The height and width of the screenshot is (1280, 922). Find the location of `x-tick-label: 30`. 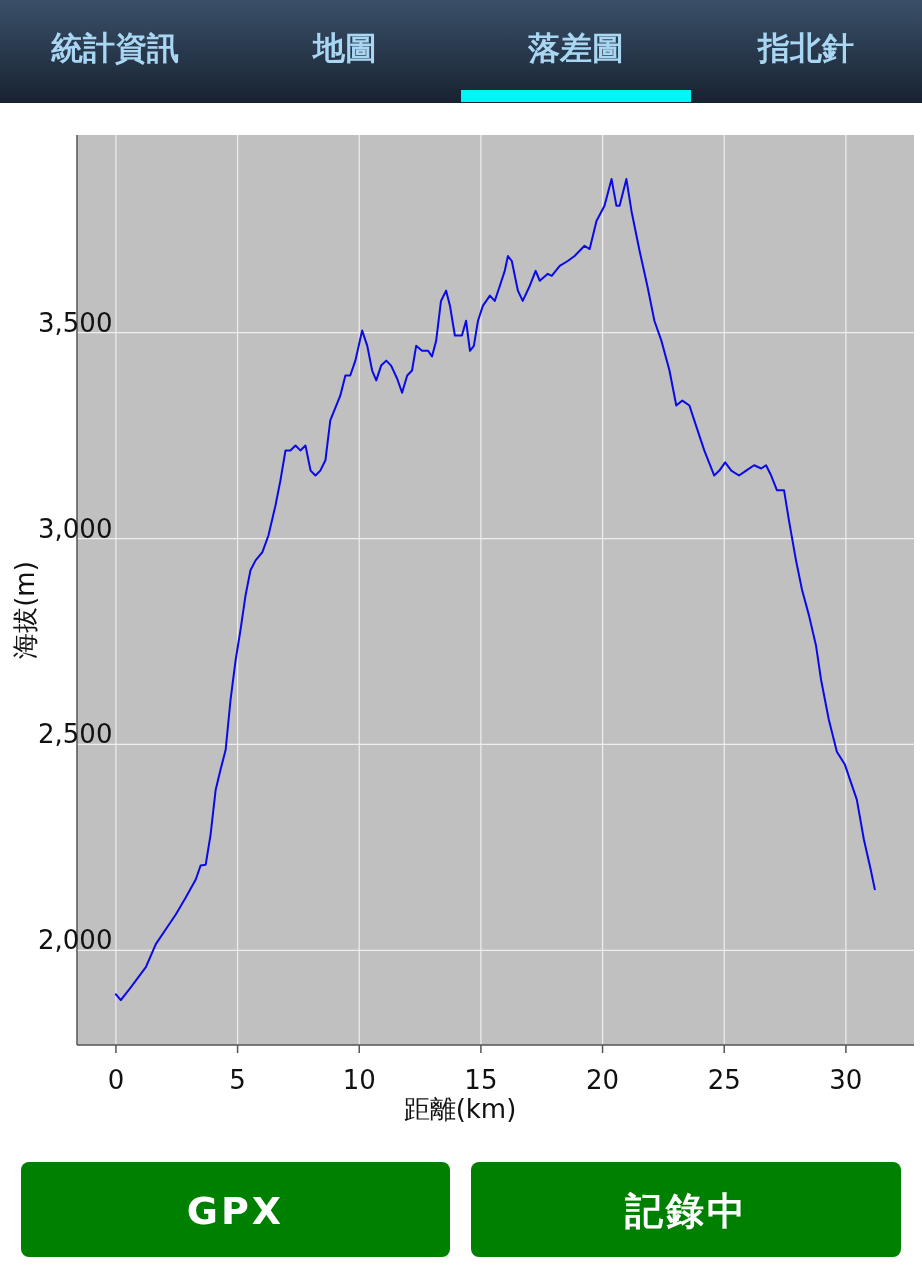

x-tick-label: 30 is located at coordinates (846, 1080).